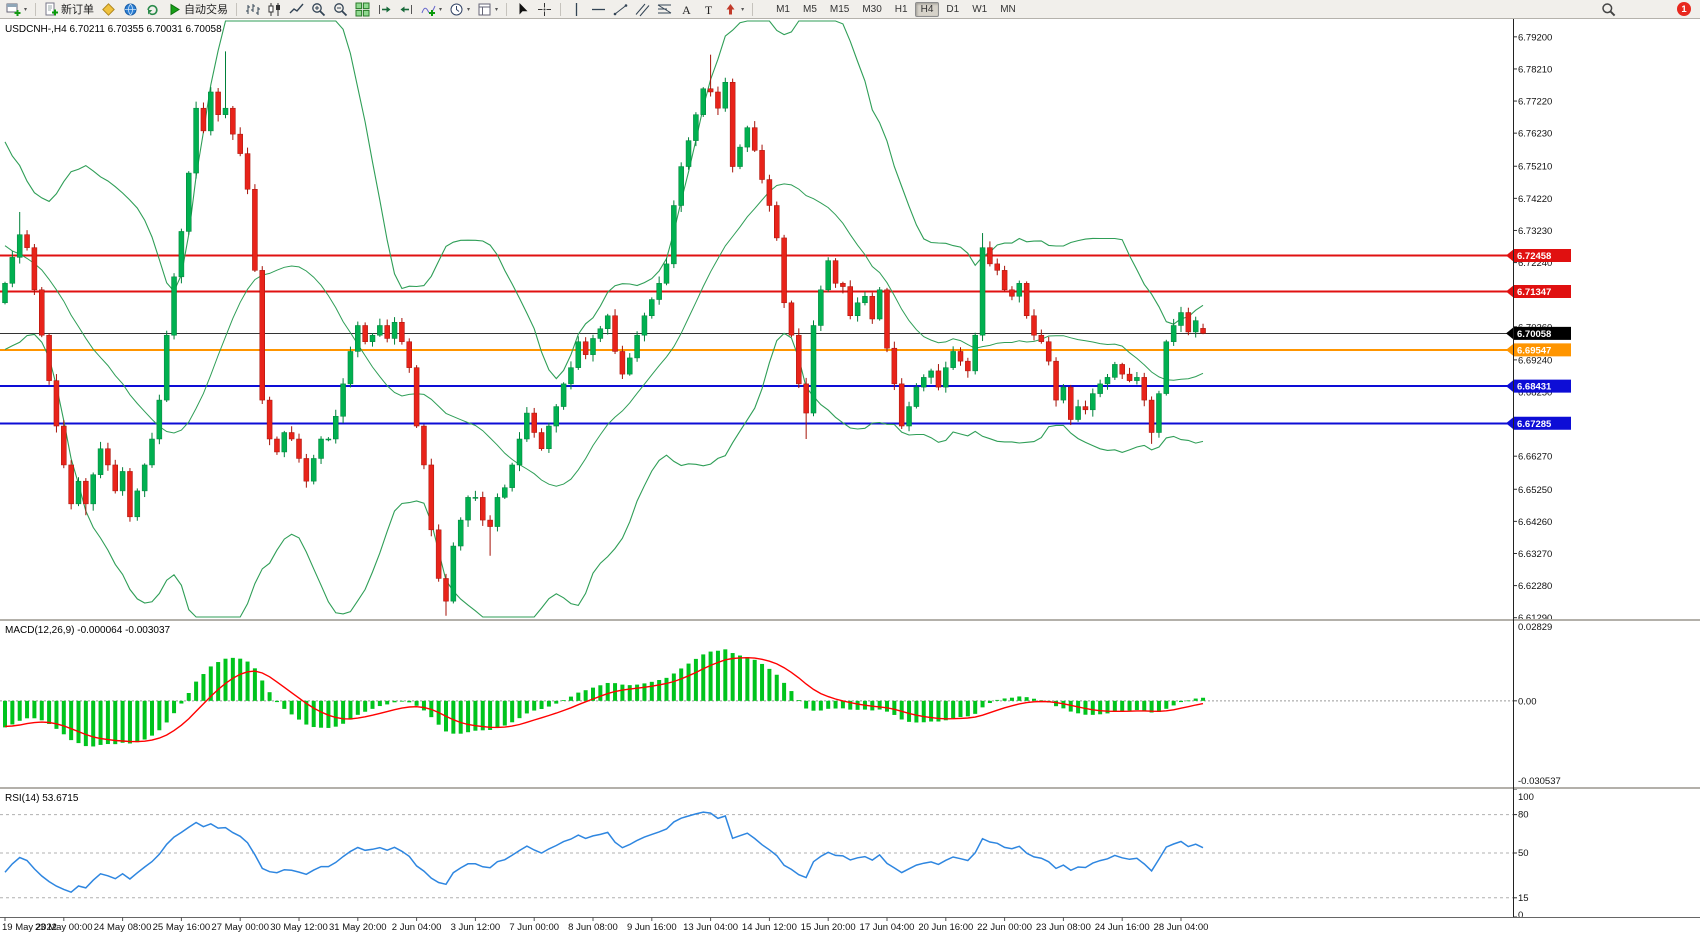  I want to click on horizontal-line-button, so click(598, 9).